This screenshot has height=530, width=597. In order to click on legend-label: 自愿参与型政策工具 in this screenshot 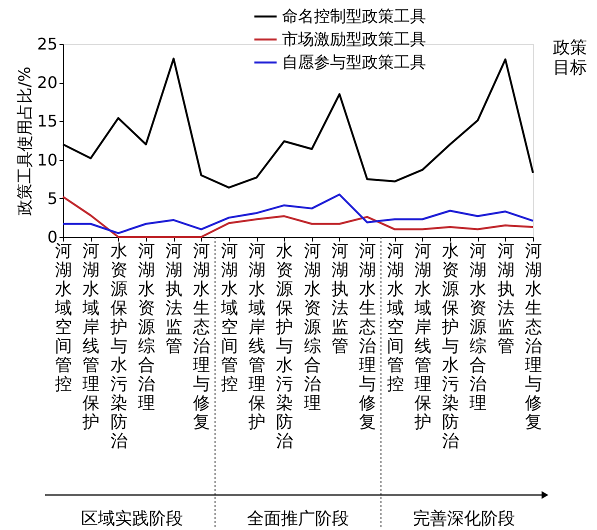, I will do `click(354, 62)`.